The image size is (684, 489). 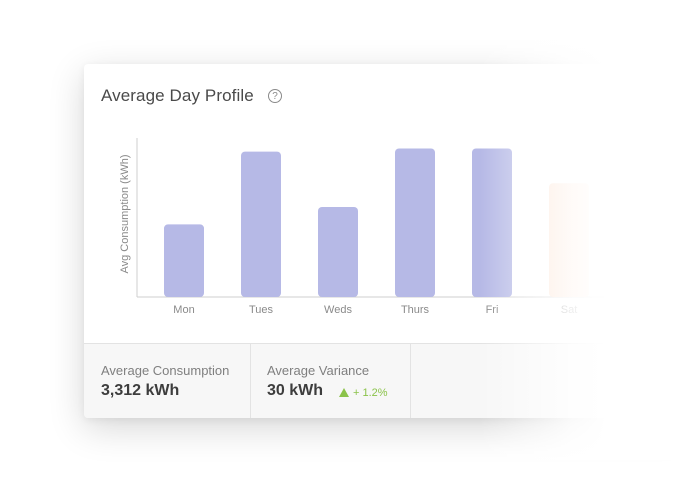 I want to click on triangle-up-icon, so click(x=344, y=392).